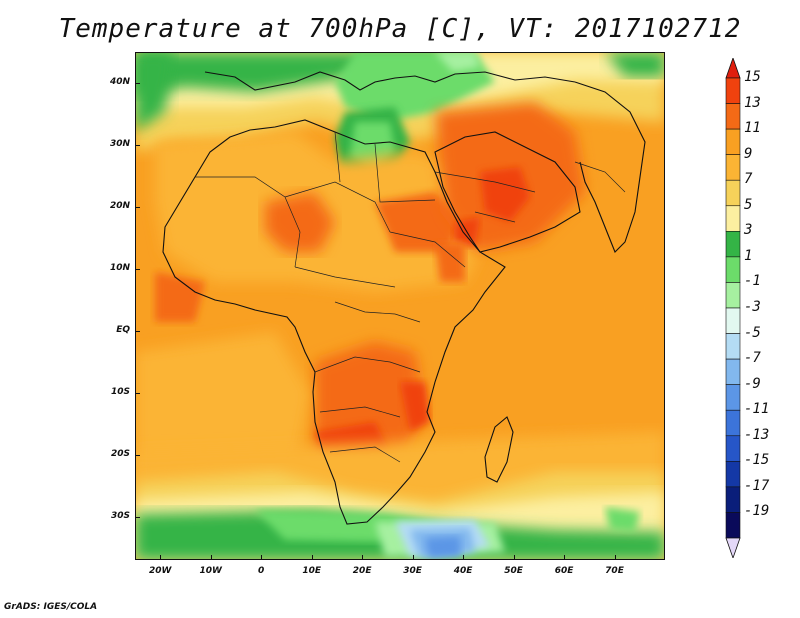 The image size is (800, 618). I want to click on colorbar-bottom-arrow, so click(733, 547).